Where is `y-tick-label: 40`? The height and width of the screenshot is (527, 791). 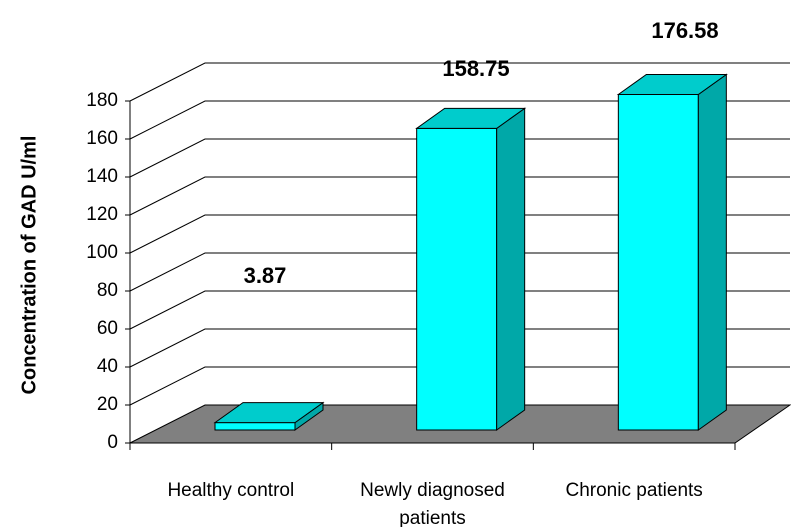 y-tick-label: 40 is located at coordinates (107, 366).